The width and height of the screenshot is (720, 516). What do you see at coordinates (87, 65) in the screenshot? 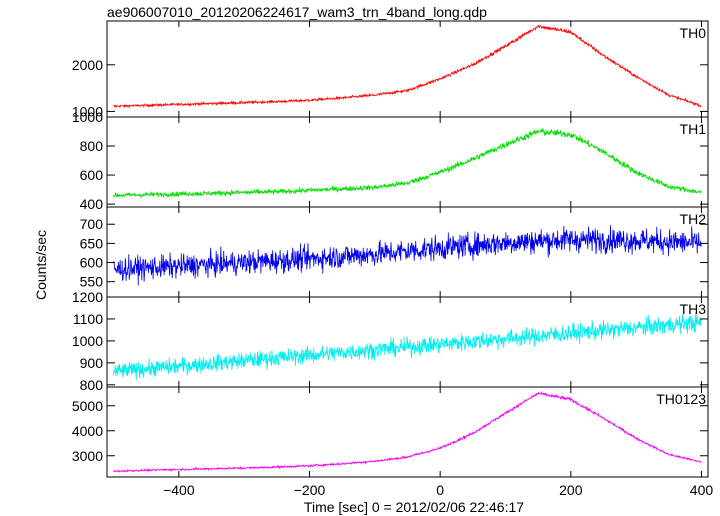
I see `y-tick-label: 2000` at bounding box center [87, 65].